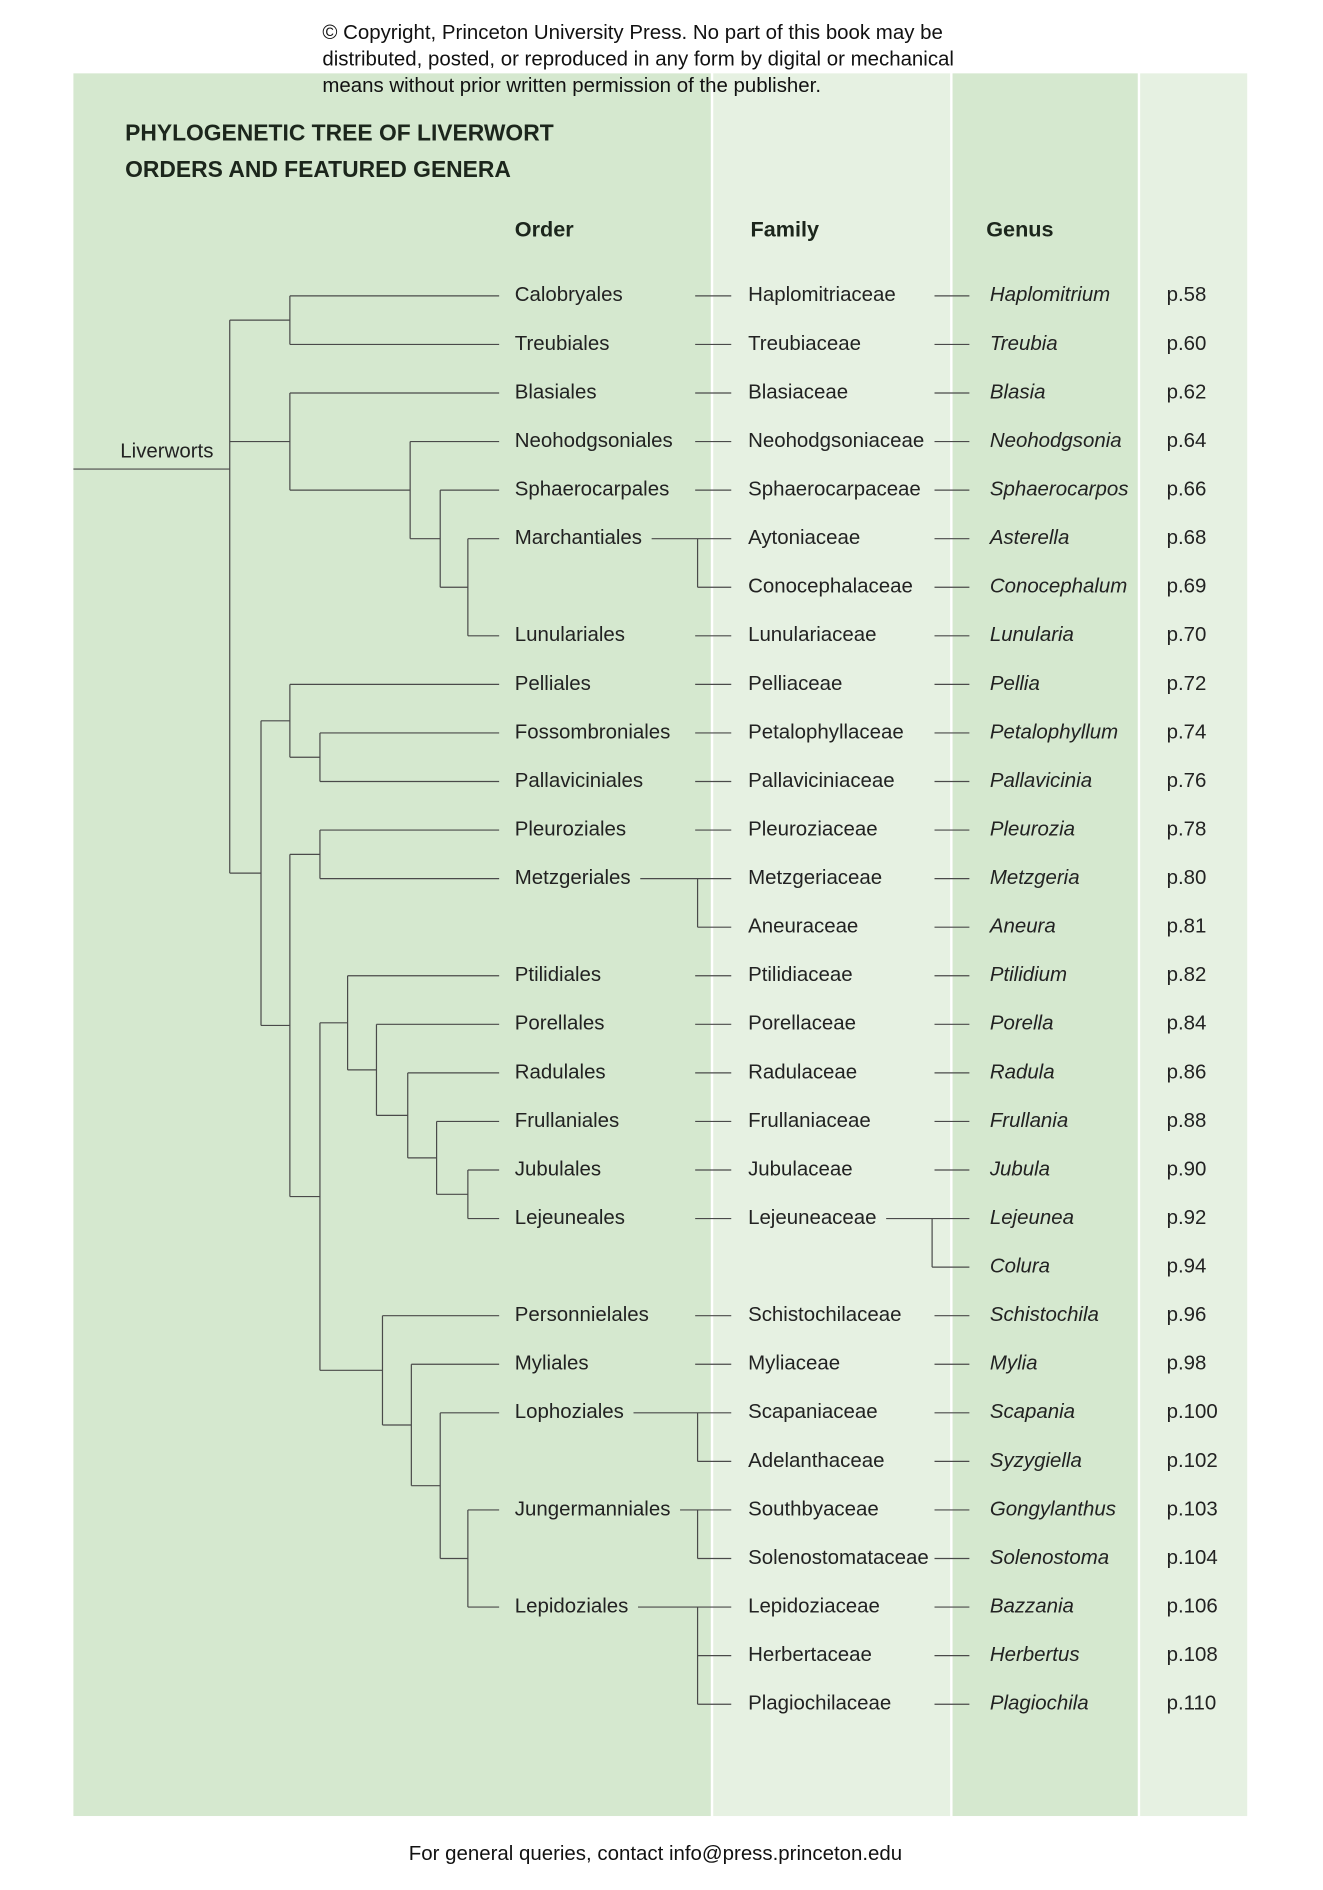 The height and width of the screenshot is (1890, 1323). What do you see at coordinates (593, 1508) in the screenshot?
I see `order-name: Jungermanniales` at bounding box center [593, 1508].